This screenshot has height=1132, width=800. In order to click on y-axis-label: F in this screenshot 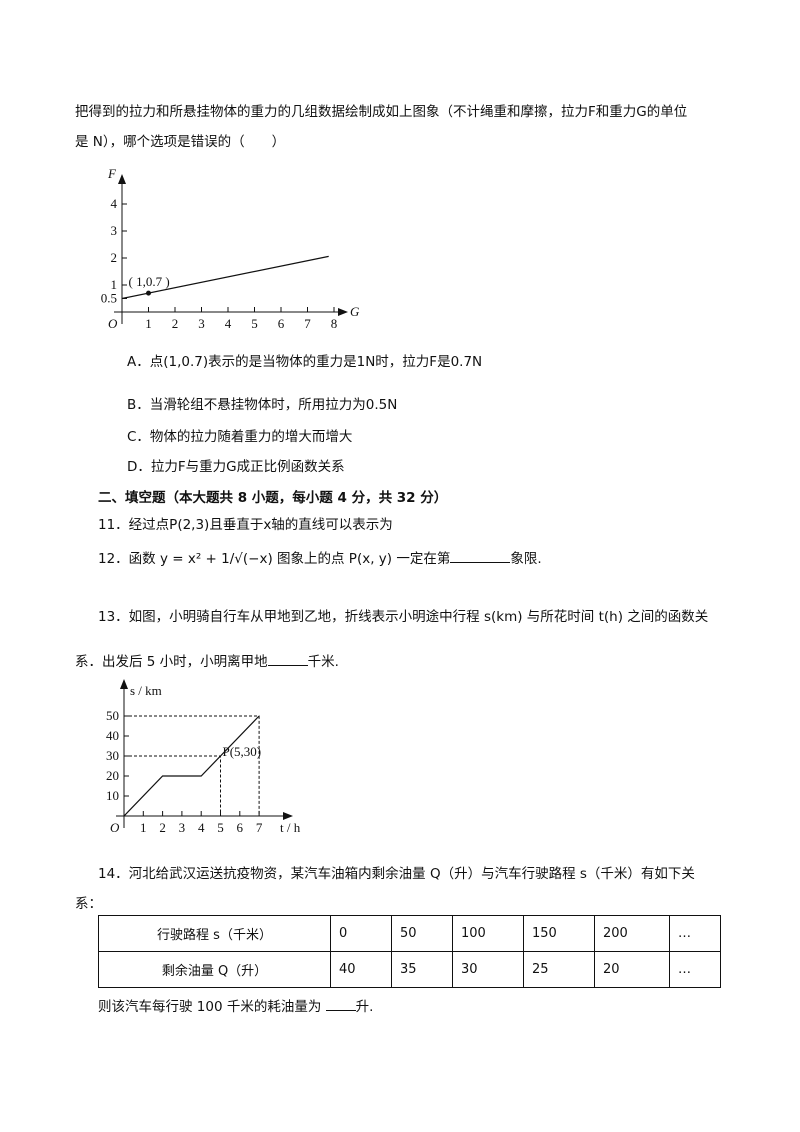, I will do `click(112, 173)`.